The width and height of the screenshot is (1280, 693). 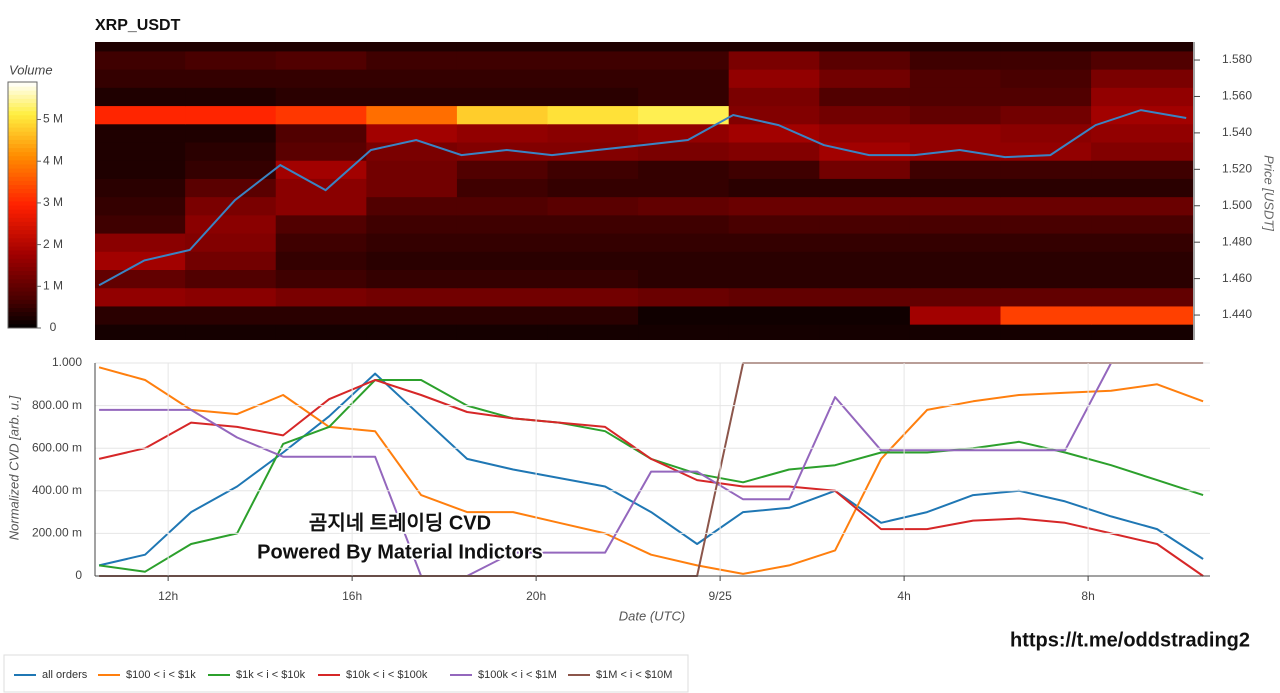 I want to click on y-tick-label: 1.560, so click(x=1237, y=96).